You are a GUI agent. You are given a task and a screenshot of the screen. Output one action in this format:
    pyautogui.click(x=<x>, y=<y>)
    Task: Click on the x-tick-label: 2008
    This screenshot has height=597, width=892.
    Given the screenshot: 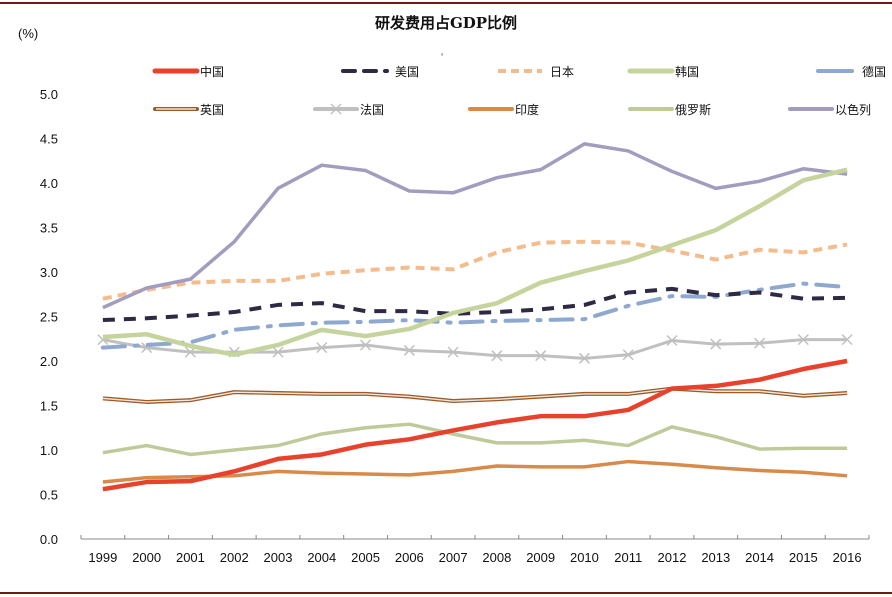 What is the action you would take?
    pyautogui.click(x=496, y=557)
    